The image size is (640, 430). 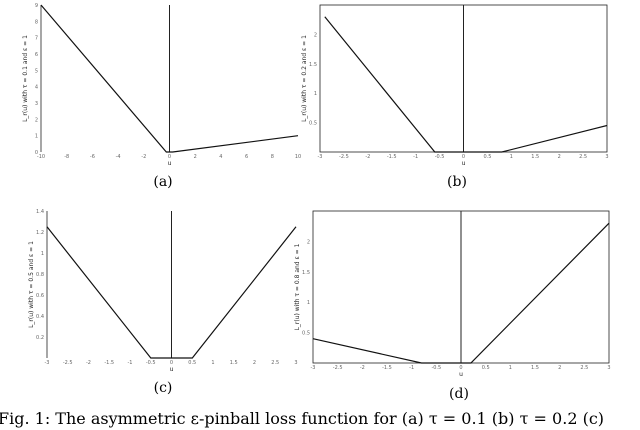 What do you see at coordinates (31, 284) in the screenshot?
I see `y-axis-label: L_r(u) with τ = 0.5 and ε = 1` at bounding box center [31, 284].